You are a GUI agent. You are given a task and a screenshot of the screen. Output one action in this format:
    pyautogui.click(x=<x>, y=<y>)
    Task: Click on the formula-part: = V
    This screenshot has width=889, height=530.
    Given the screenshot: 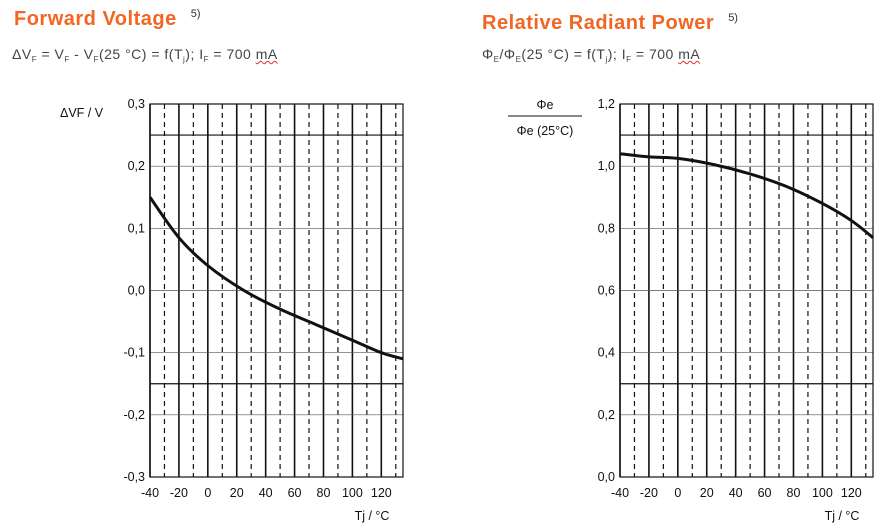 What is the action you would take?
    pyautogui.click(x=51, y=54)
    